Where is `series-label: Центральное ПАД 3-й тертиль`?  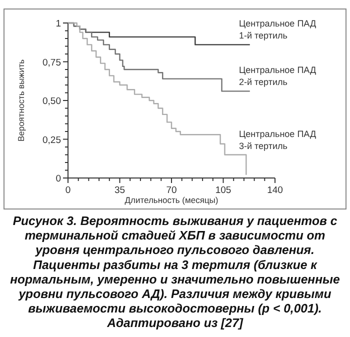 series-label: Центральное ПАД 3-й тертиль is located at coordinates (277, 139).